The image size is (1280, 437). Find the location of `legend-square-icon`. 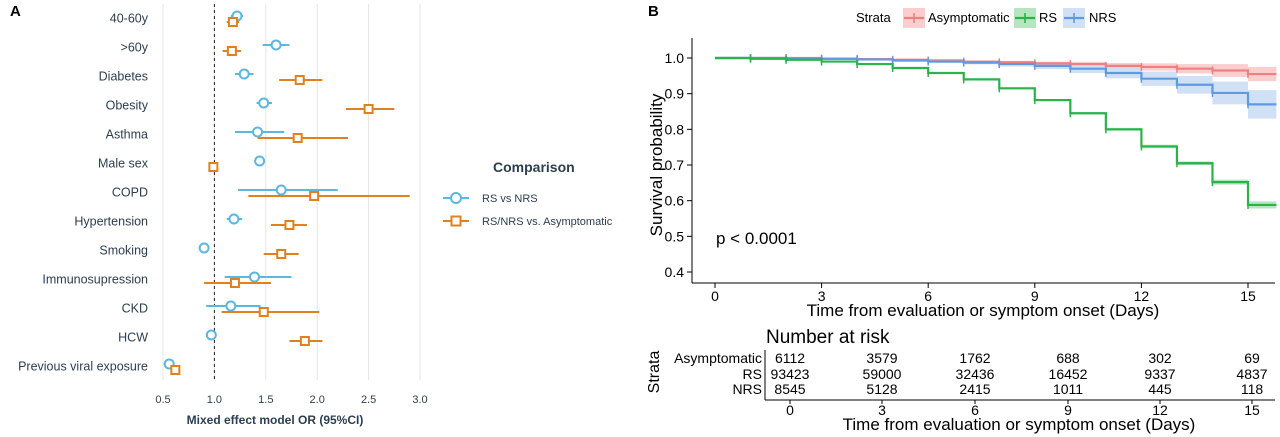

legend-square-icon is located at coordinates (456, 221).